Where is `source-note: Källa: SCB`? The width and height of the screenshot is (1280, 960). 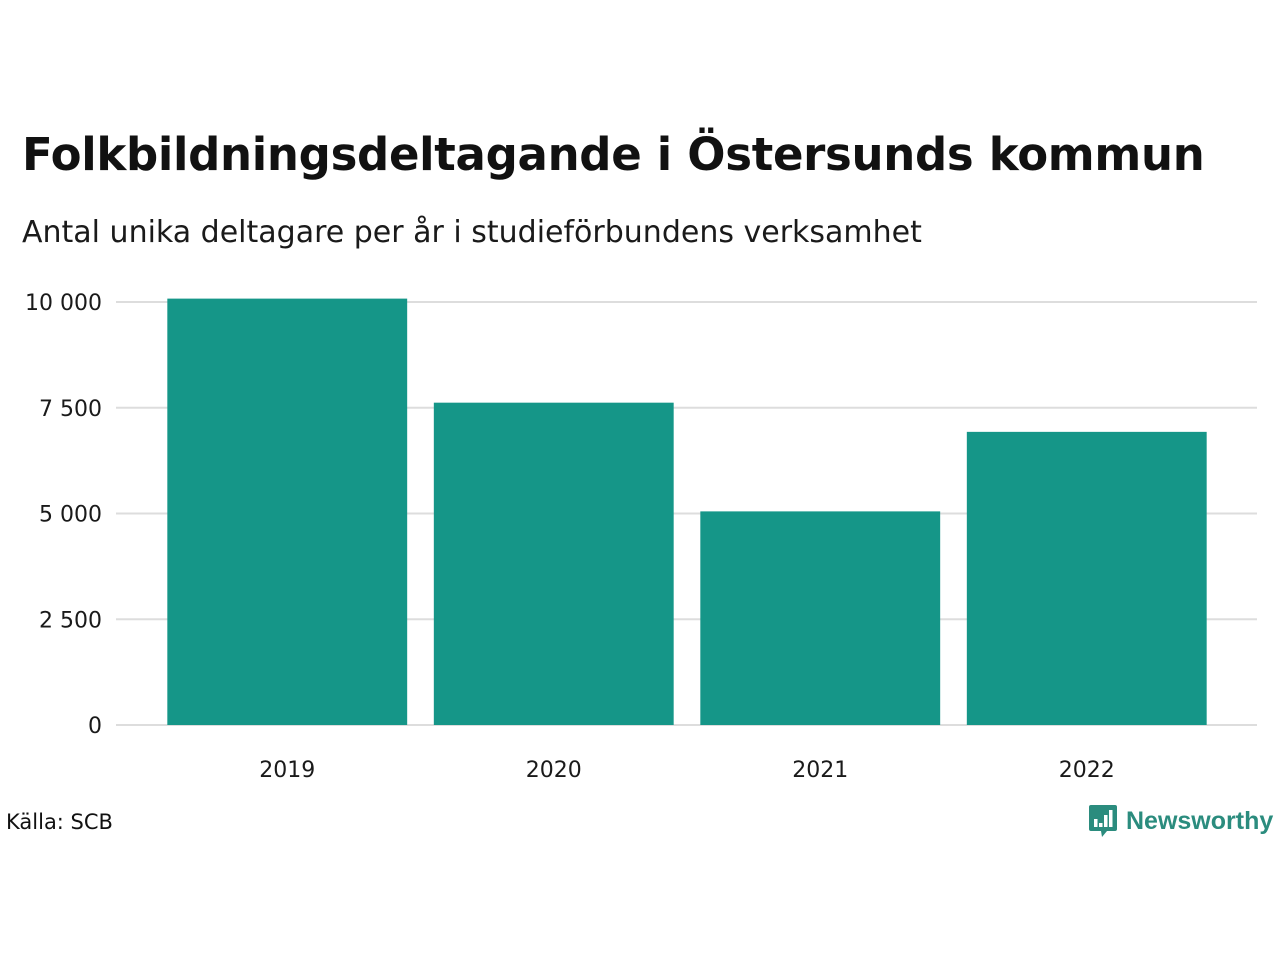
source-note: Källa: SCB is located at coordinates (59, 822).